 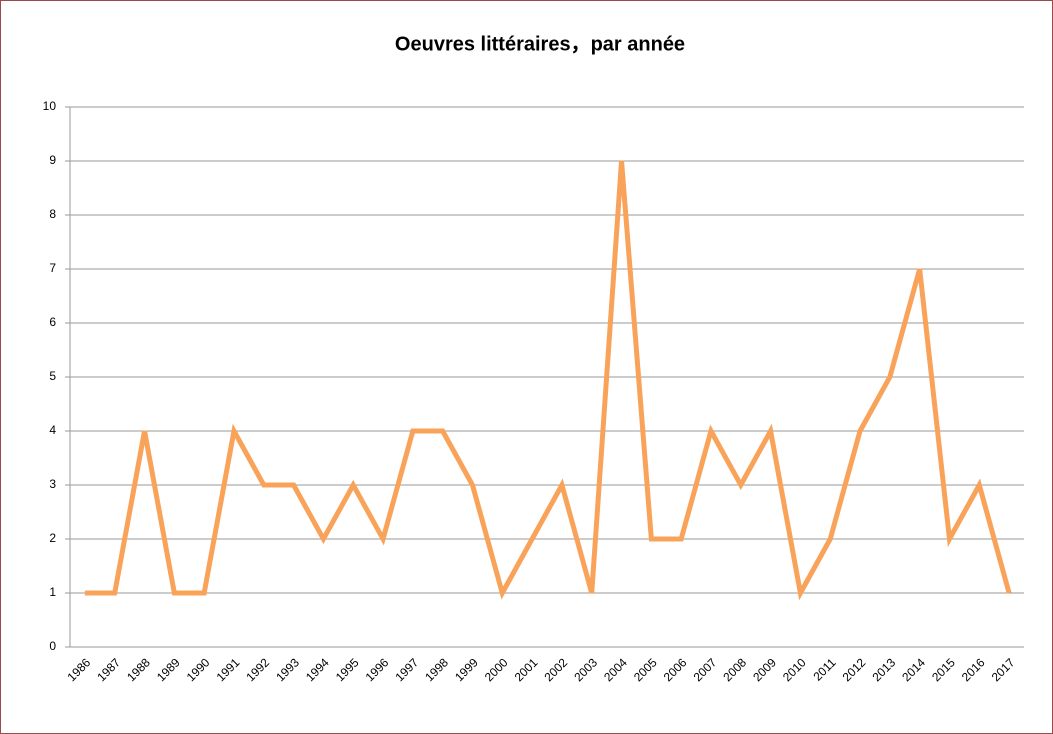 I want to click on chart-title: Oeuvres littéraires，par année, so click(x=540, y=44).